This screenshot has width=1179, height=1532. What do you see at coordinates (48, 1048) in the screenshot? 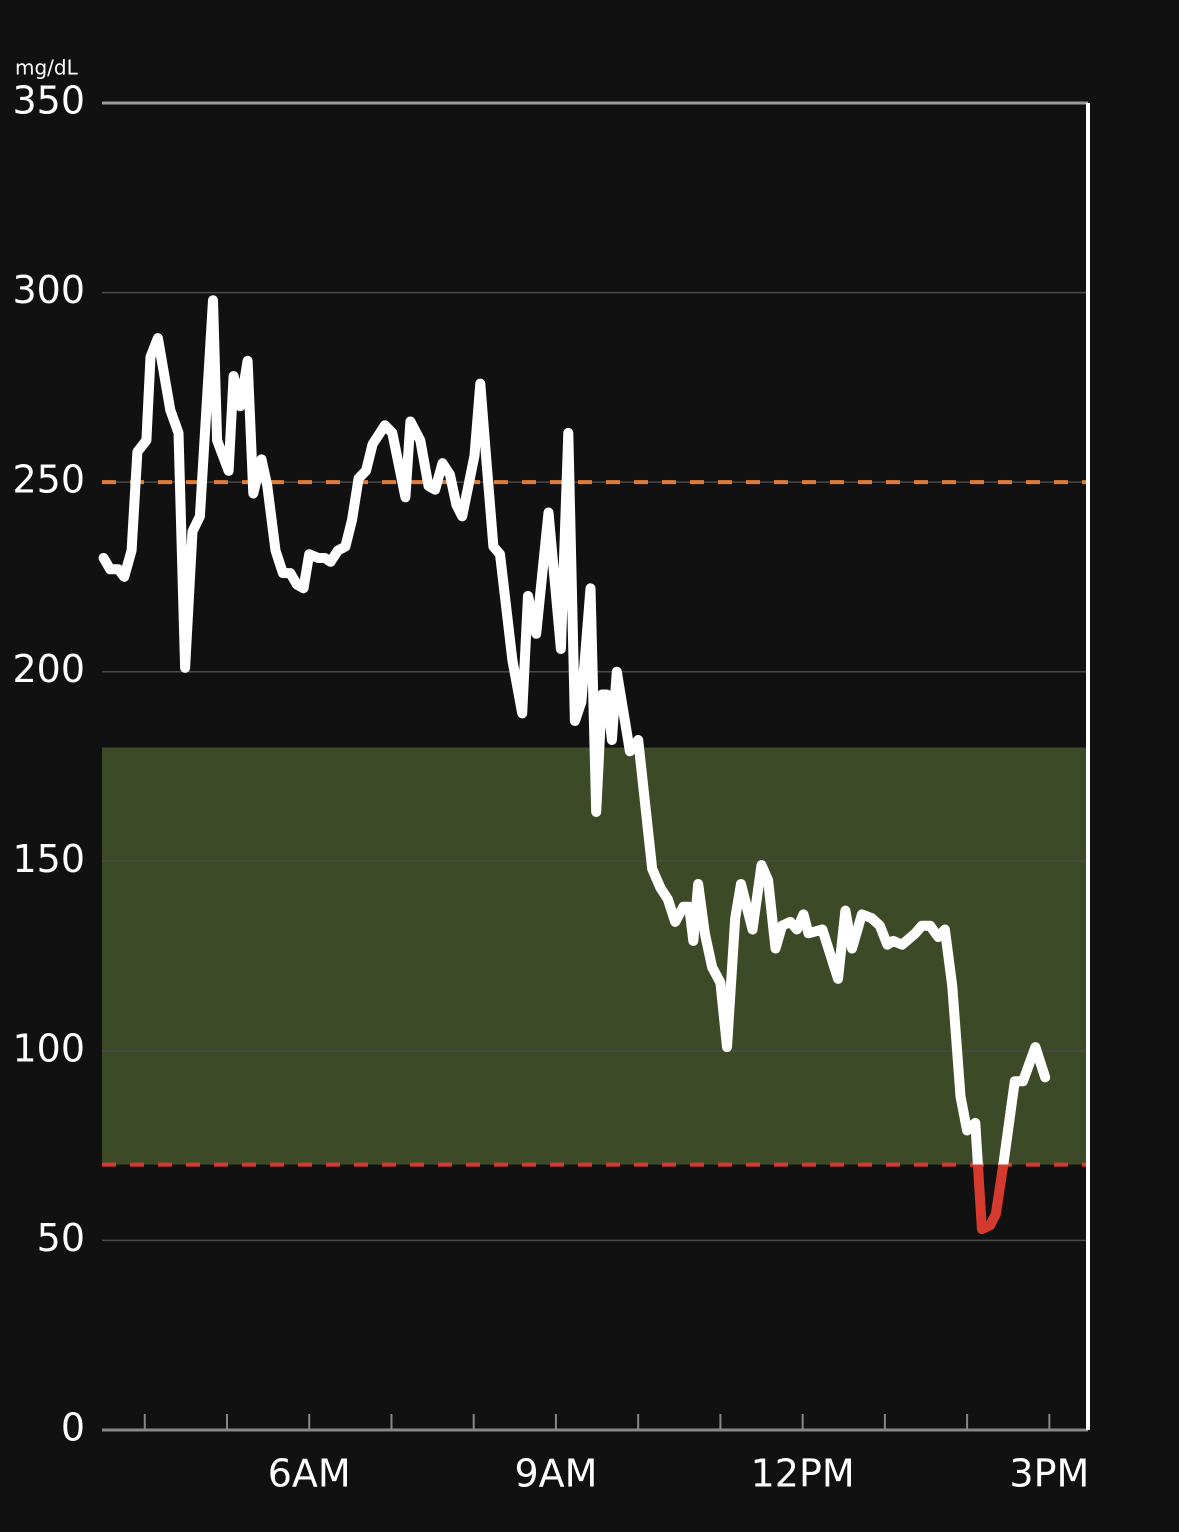
I see `y-tick-label: 100` at bounding box center [48, 1048].